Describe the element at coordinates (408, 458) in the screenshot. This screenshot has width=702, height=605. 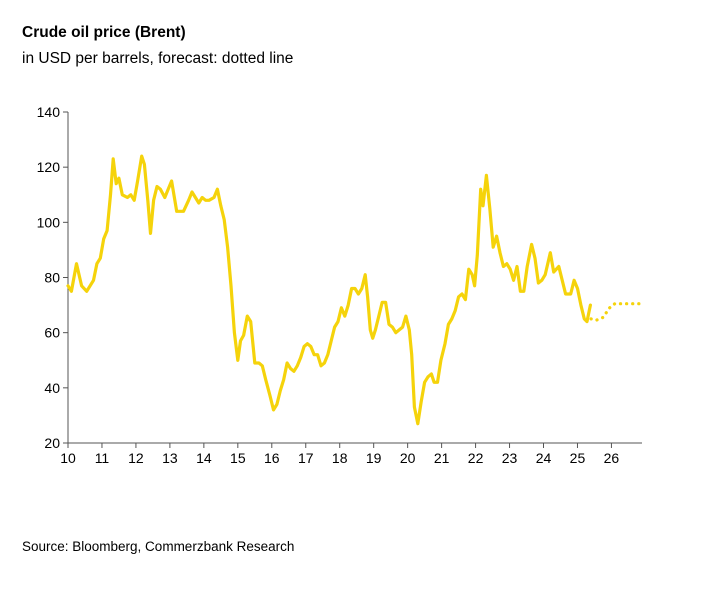
I see `x-tick-label: 20` at that location.